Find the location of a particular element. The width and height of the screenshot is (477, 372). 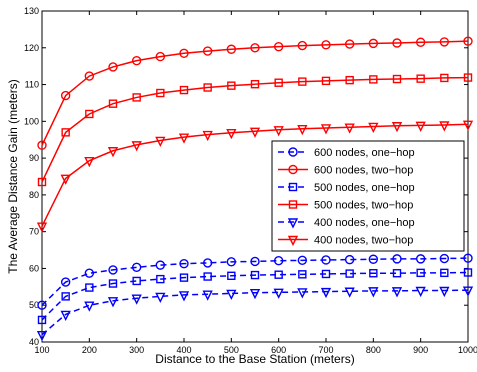

series-line is located at coordinates (255, 281).